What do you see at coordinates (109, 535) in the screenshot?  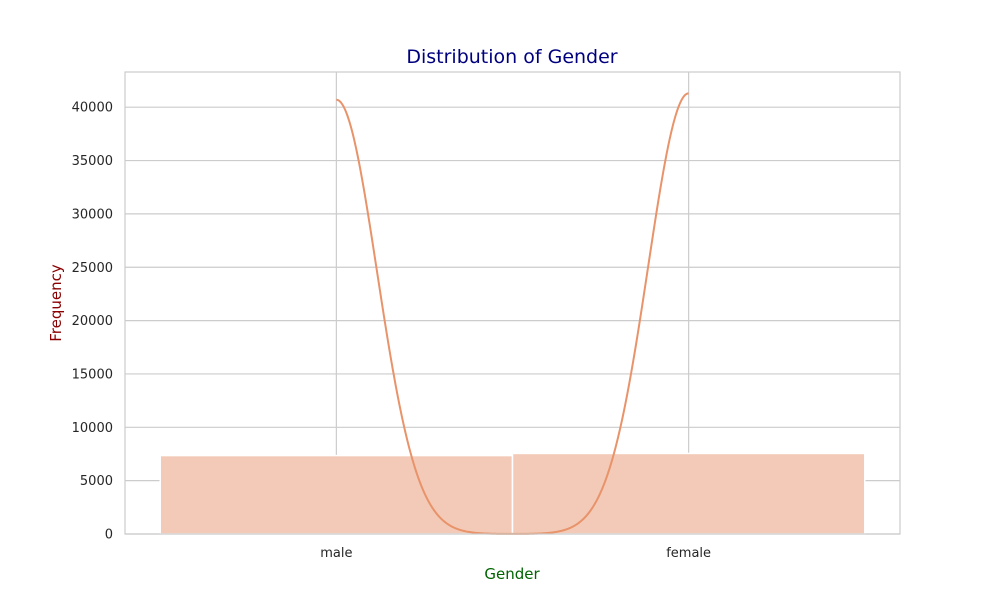 I see `y-tick-label: 0` at bounding box center [109, 535].